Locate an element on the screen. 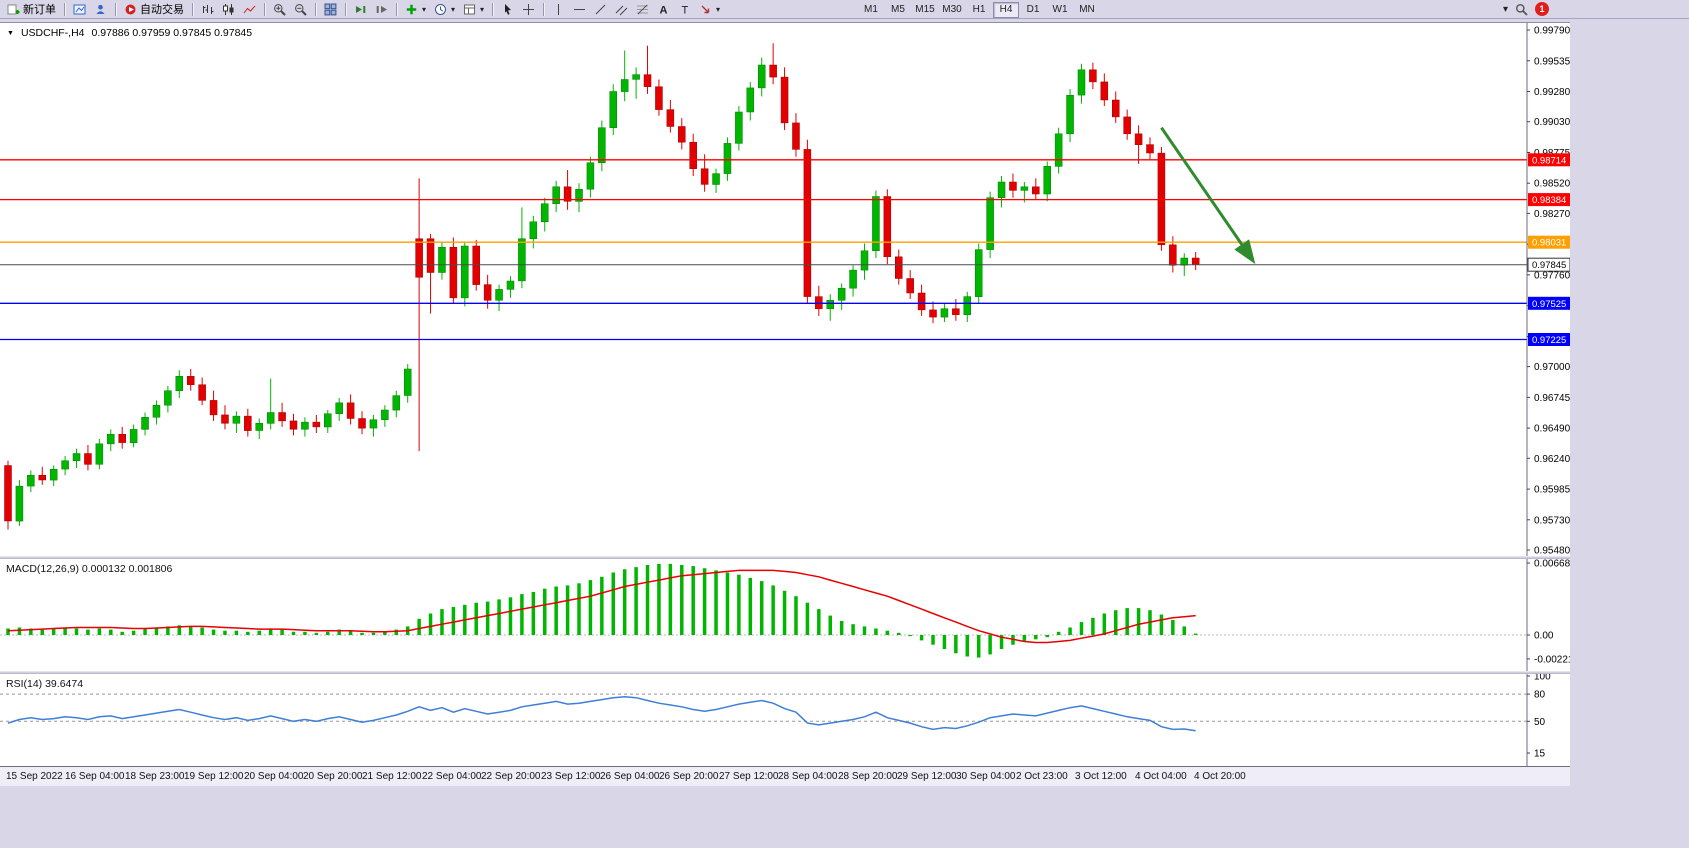  bar-chart-icon is located at coordinates (208, 9).